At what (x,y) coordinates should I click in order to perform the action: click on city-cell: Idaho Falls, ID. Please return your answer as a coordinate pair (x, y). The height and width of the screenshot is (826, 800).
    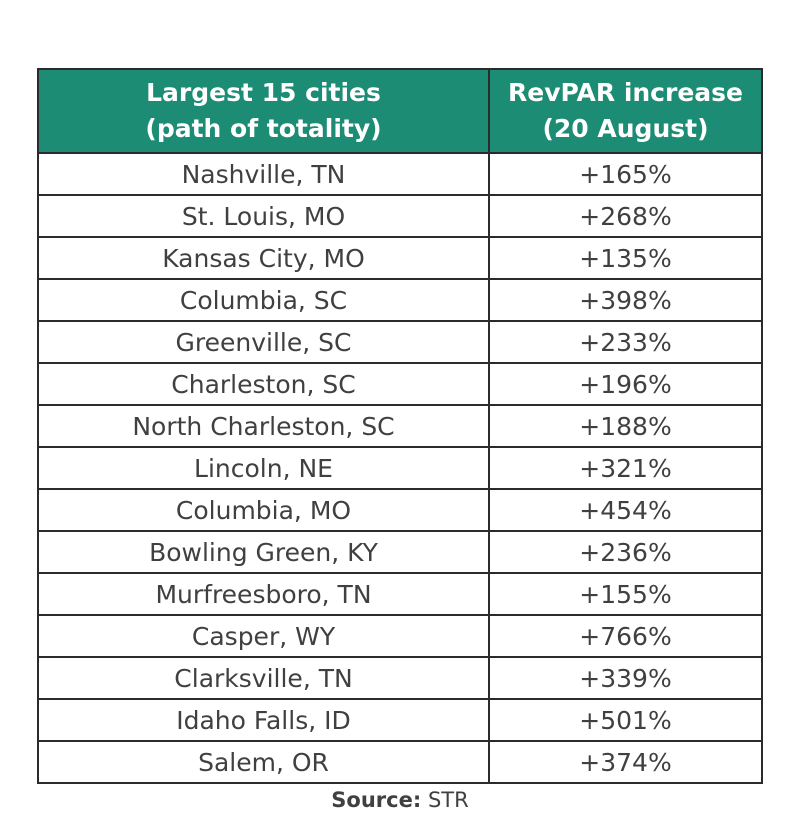
    Looking at the image, I should click on (263, 720).